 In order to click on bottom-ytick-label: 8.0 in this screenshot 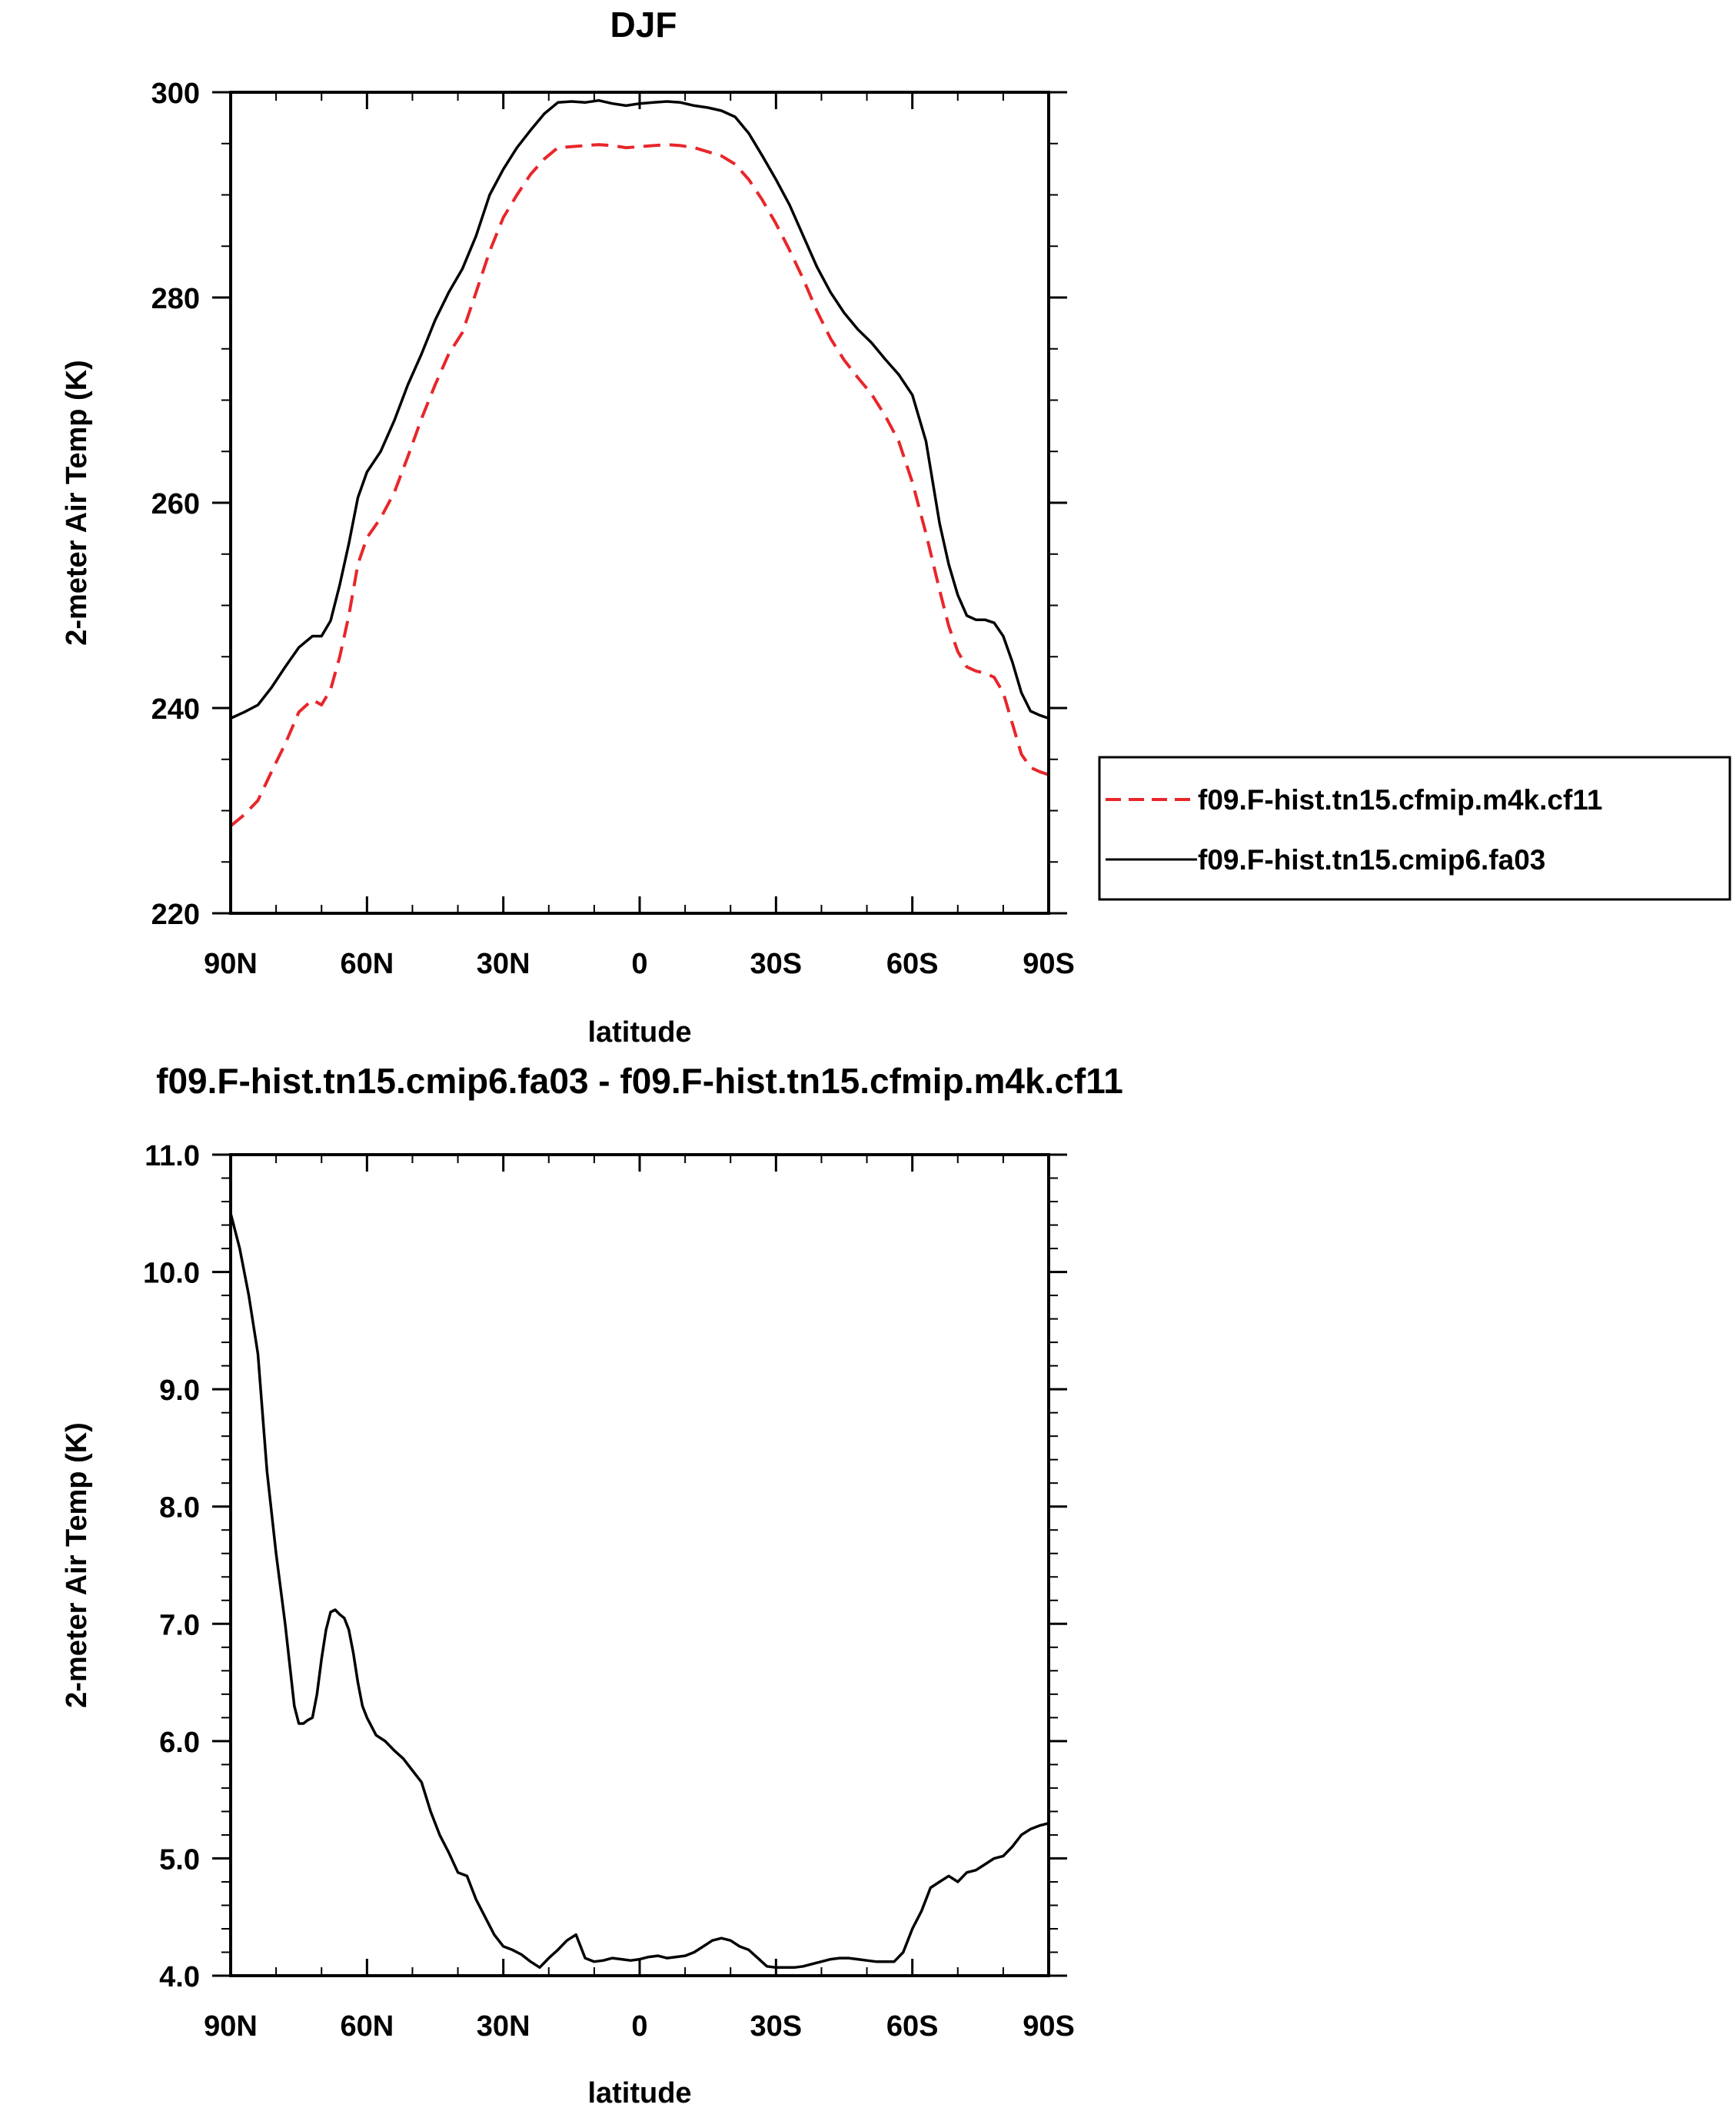, I will do `click(179, 1508)`.